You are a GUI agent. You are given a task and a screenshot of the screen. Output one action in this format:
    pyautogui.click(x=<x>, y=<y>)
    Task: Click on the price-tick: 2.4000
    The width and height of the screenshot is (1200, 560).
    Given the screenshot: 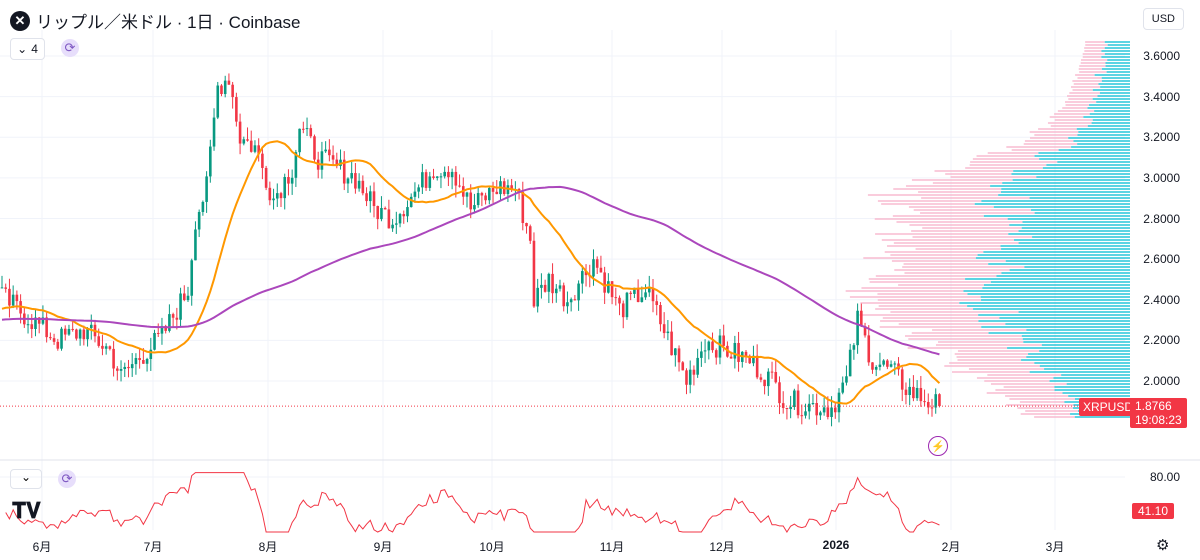 What is the action you would take?
    pyautogui.click(x=1161, y=299)
    